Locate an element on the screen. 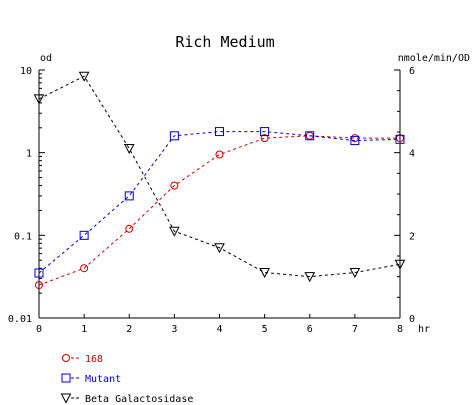  chart-title: Rich Medium is located at coordinates (224, 42).